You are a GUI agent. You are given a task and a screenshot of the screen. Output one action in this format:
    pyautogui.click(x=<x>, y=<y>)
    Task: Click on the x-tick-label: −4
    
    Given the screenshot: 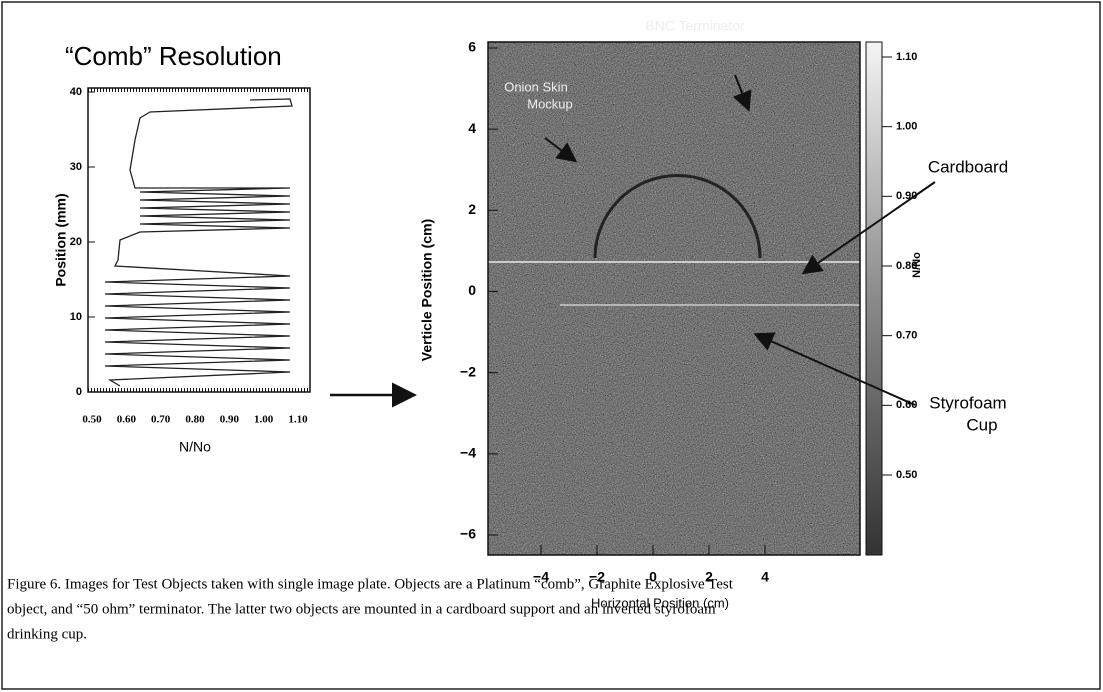 What is the action you would take?
    pyautogui.click(x=541, y=577)
    